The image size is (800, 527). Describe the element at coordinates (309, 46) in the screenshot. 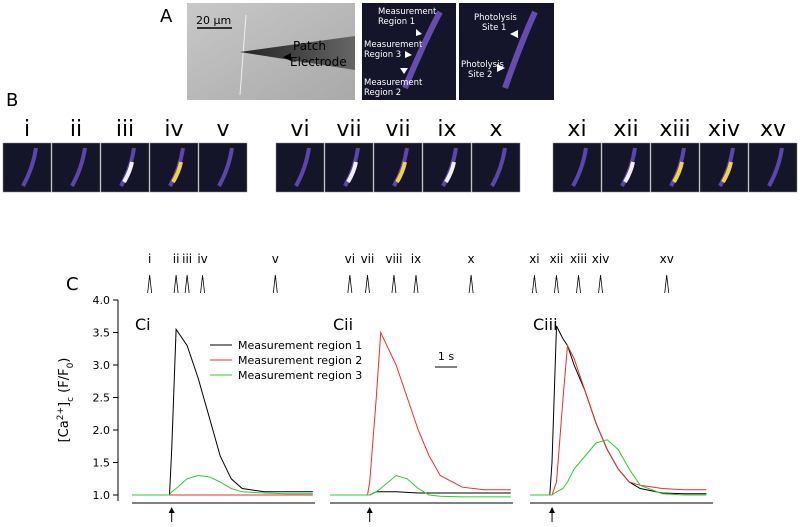

I see `electrode-label: Patch` at that location.